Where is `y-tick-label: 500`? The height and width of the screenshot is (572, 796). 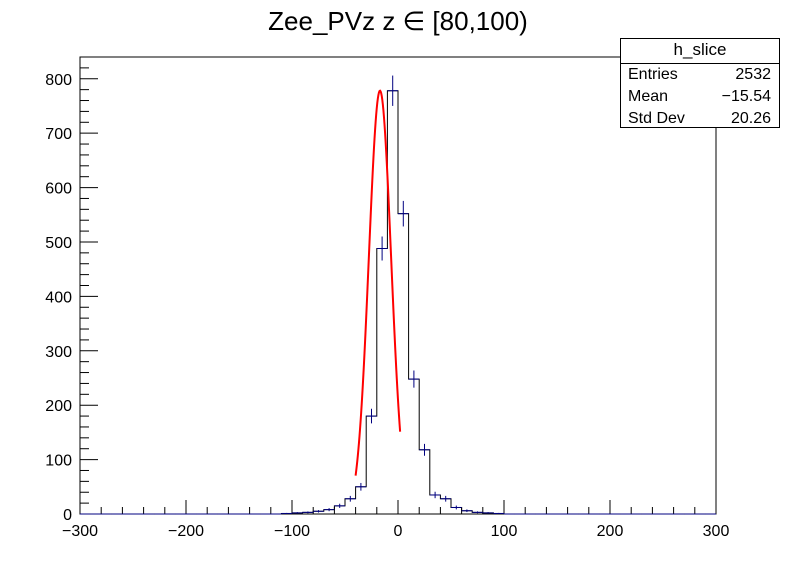 y-tick-label: 500 is located at coordinates (58, 243).